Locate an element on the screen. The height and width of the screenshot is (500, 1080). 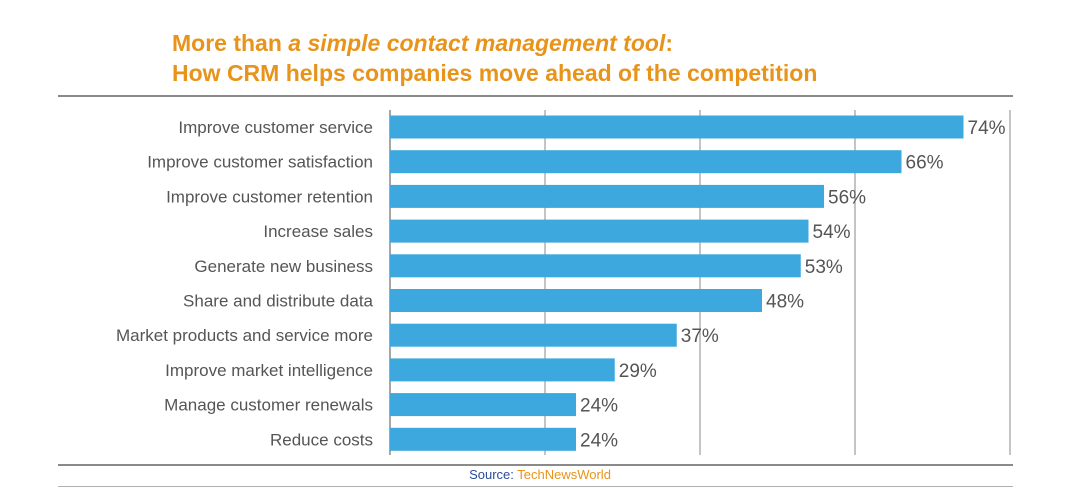
category-label: Increase sales is located at coordinates (318, 231).